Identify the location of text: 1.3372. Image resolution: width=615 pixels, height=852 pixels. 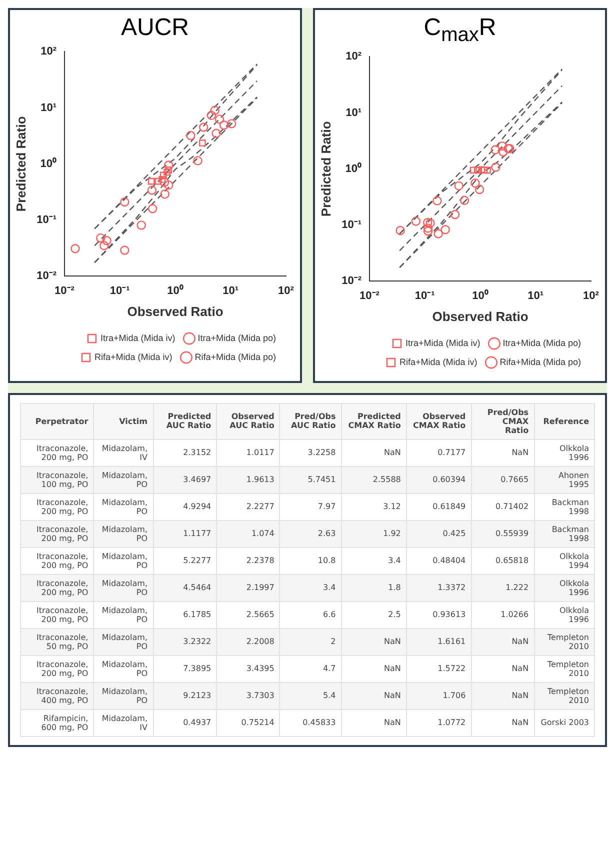
(452, 587).